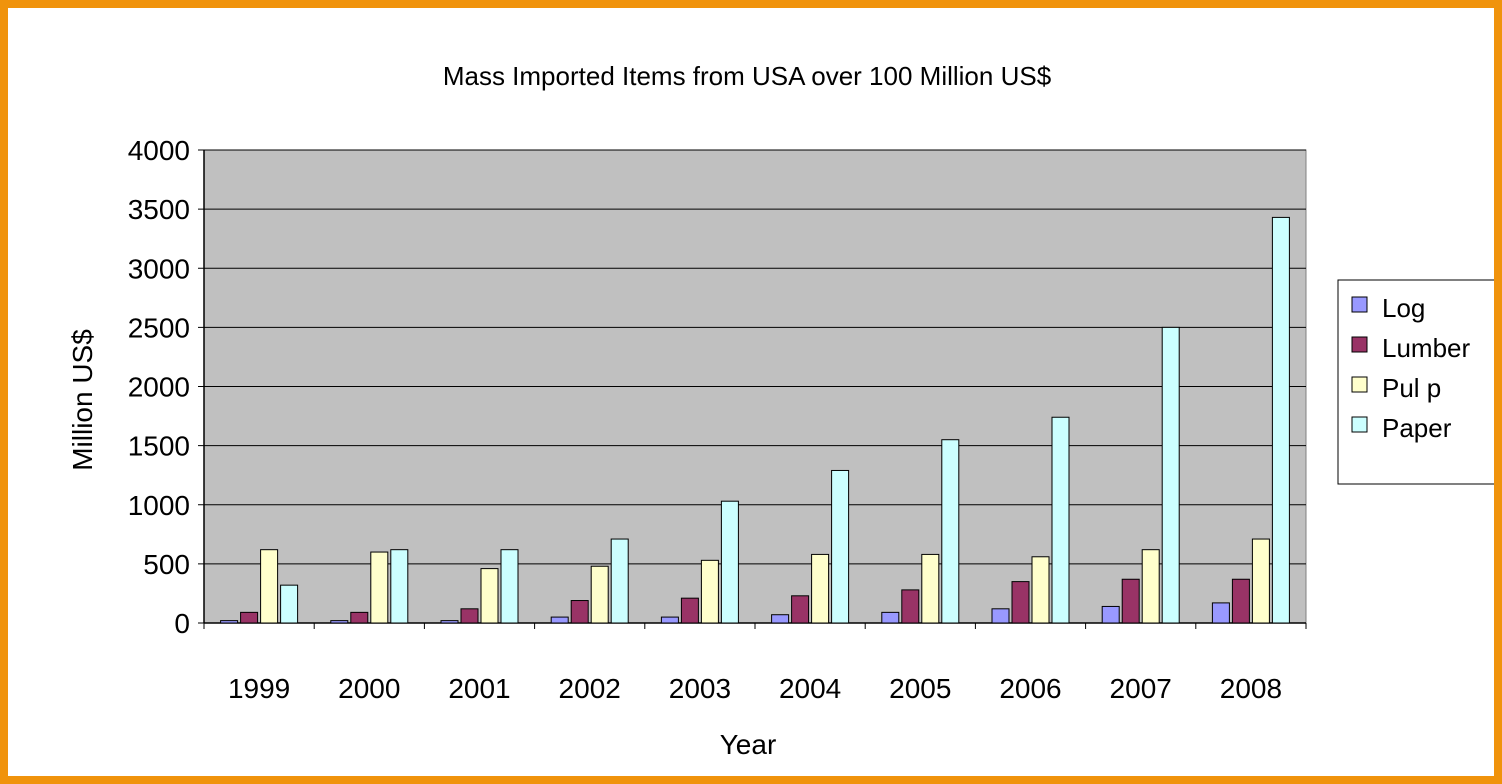  What do you see at coordinates (840, 546) in the screenshot?
I see `bar-paper-2004` at bounding box center [840, 546].